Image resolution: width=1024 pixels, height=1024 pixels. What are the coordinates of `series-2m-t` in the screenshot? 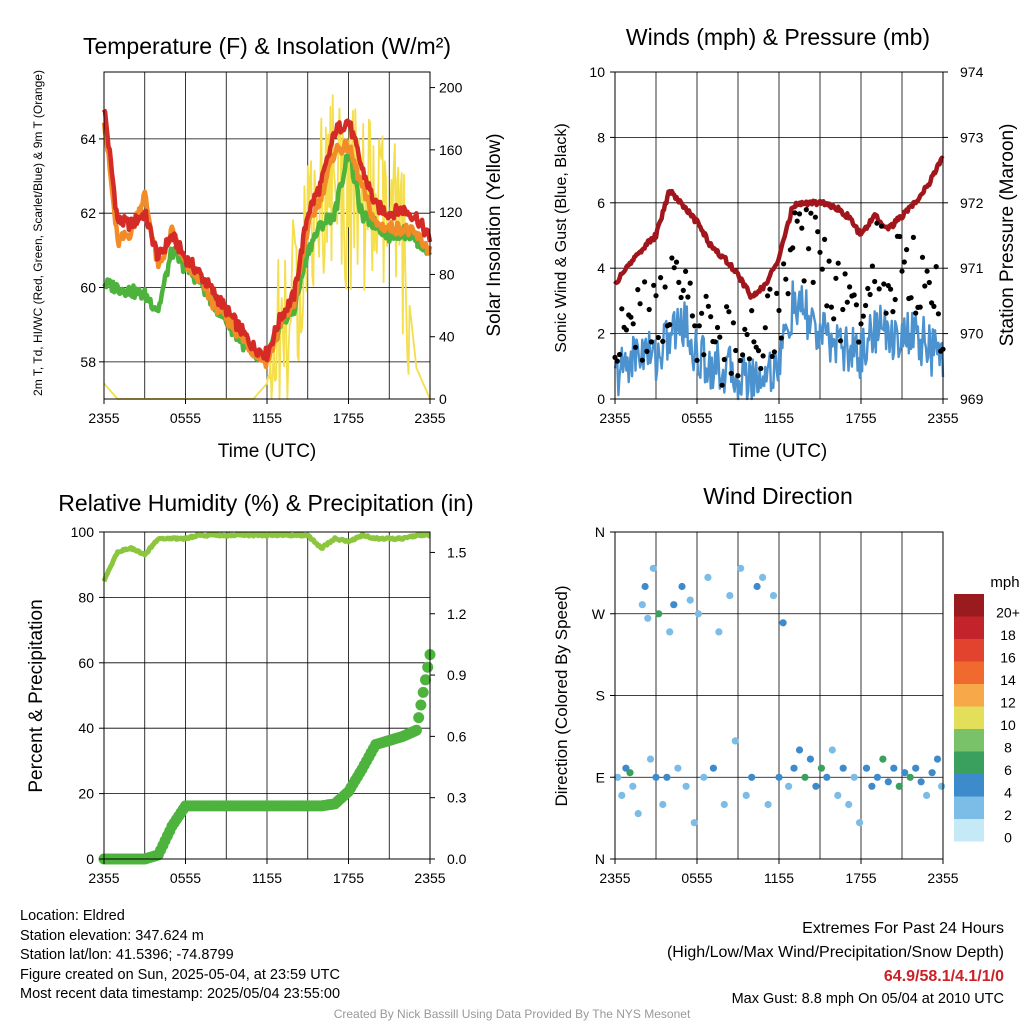 It's located at (267, 235).